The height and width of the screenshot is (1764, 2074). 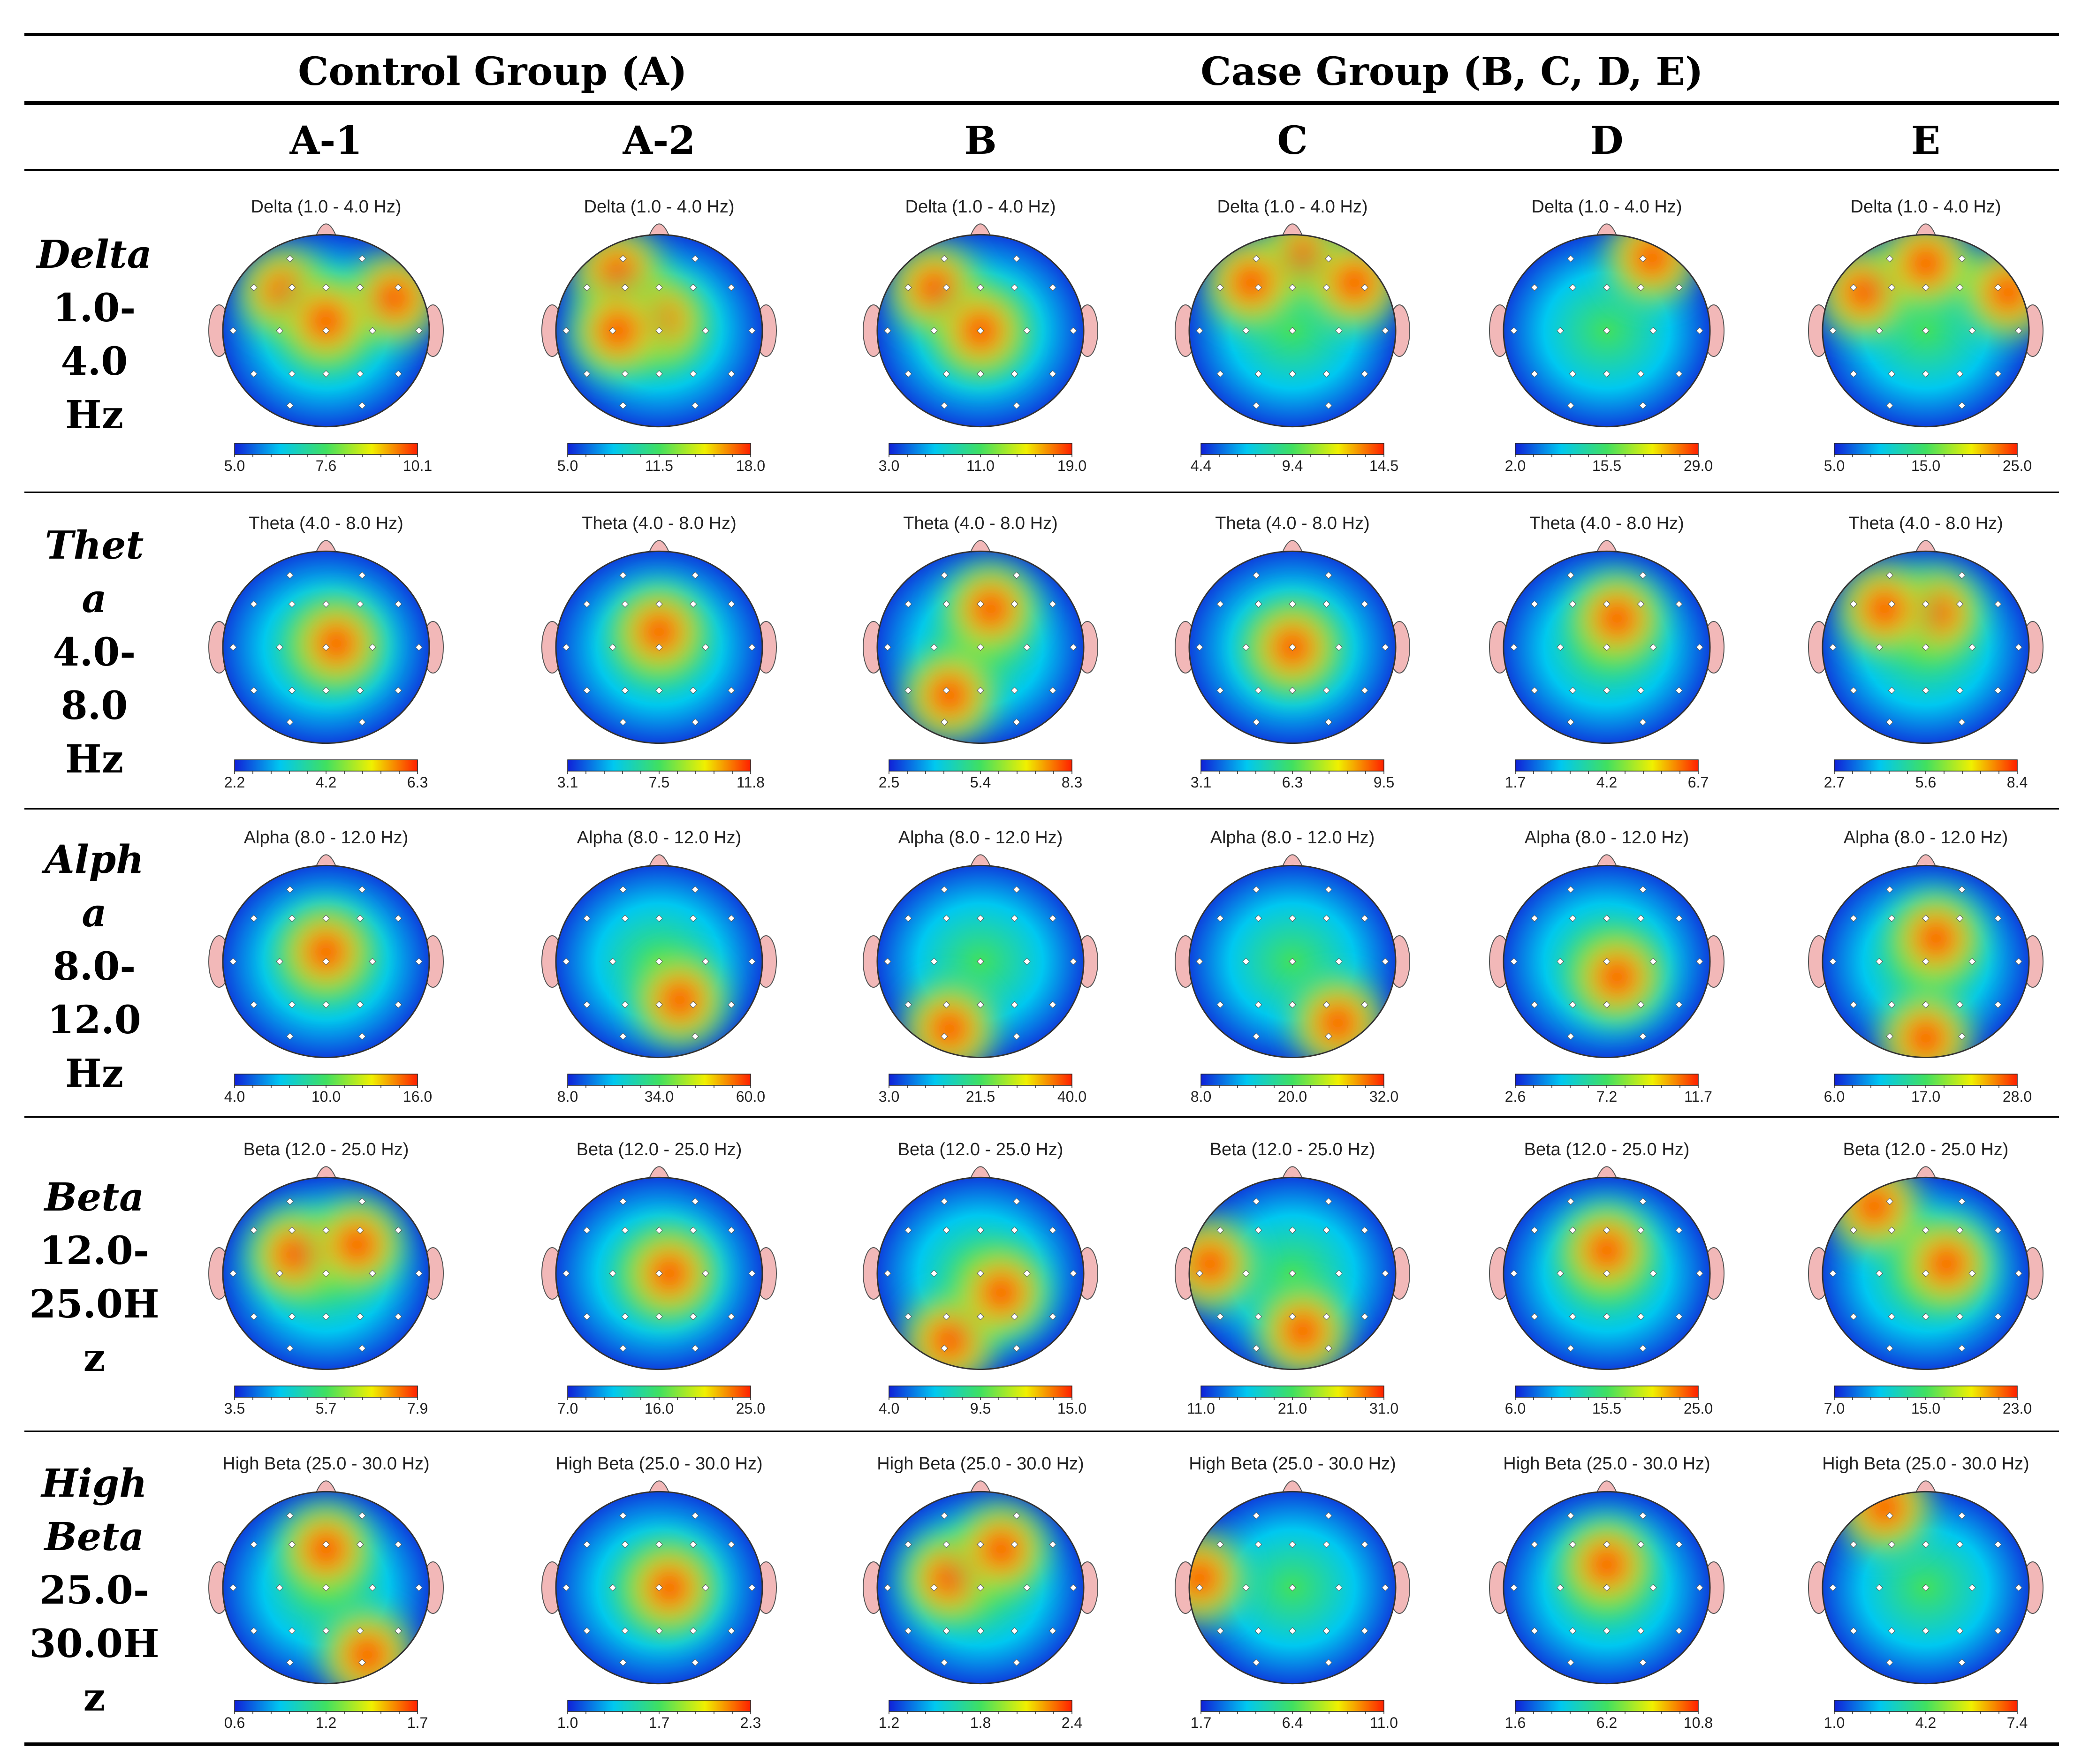 What do you see at coordinates (1925, 1588) in the screenshot?
I see `topomap-cell: High Beta (25.0 - 30.0 Hz) 1.0 4.2 7.4` at bounding box center [1925, 1588].